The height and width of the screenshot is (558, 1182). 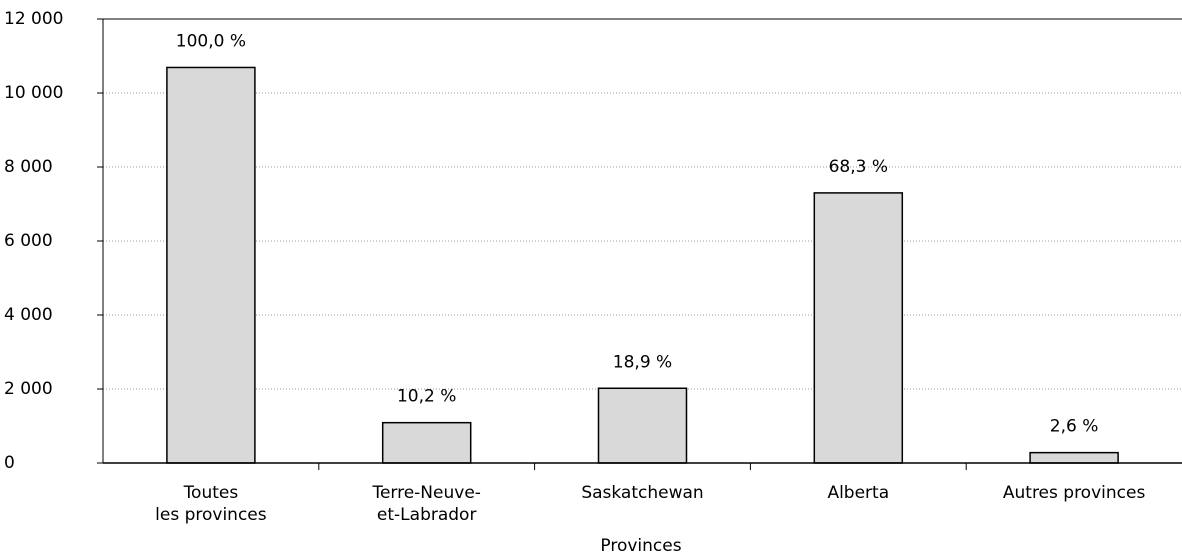 What do you see at coordinates (642, 493) in the screenshot?
I see `x-tick-label: Saskatchewan` at bounding box center [642, 493].